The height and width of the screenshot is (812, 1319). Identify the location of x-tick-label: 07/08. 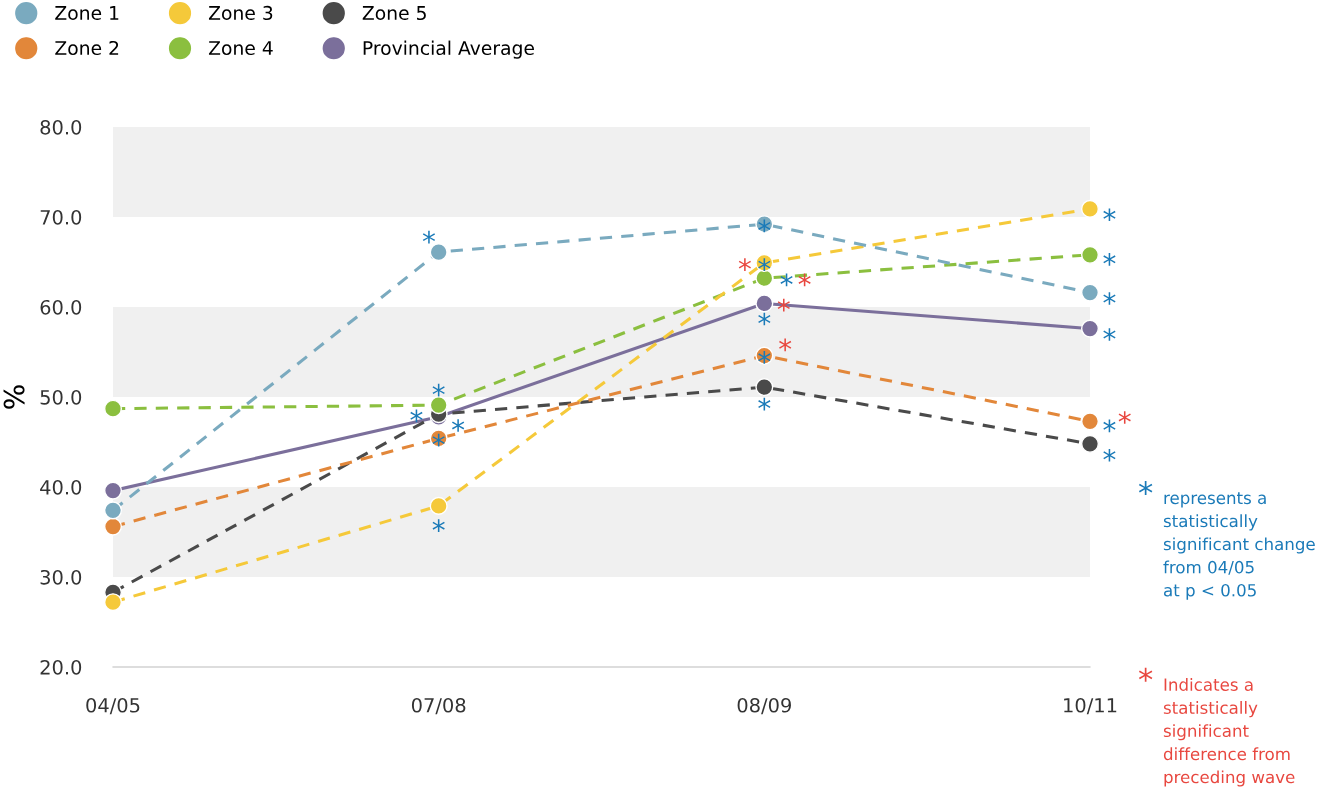
(438, 706).